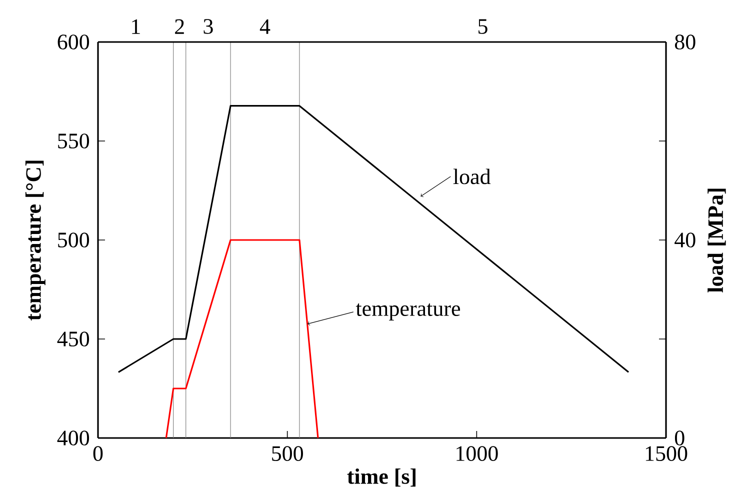 The image size is (736, 501). Describe the element at coordinates (472, 176) in the screenshot. I see `annotation: load` at that location.